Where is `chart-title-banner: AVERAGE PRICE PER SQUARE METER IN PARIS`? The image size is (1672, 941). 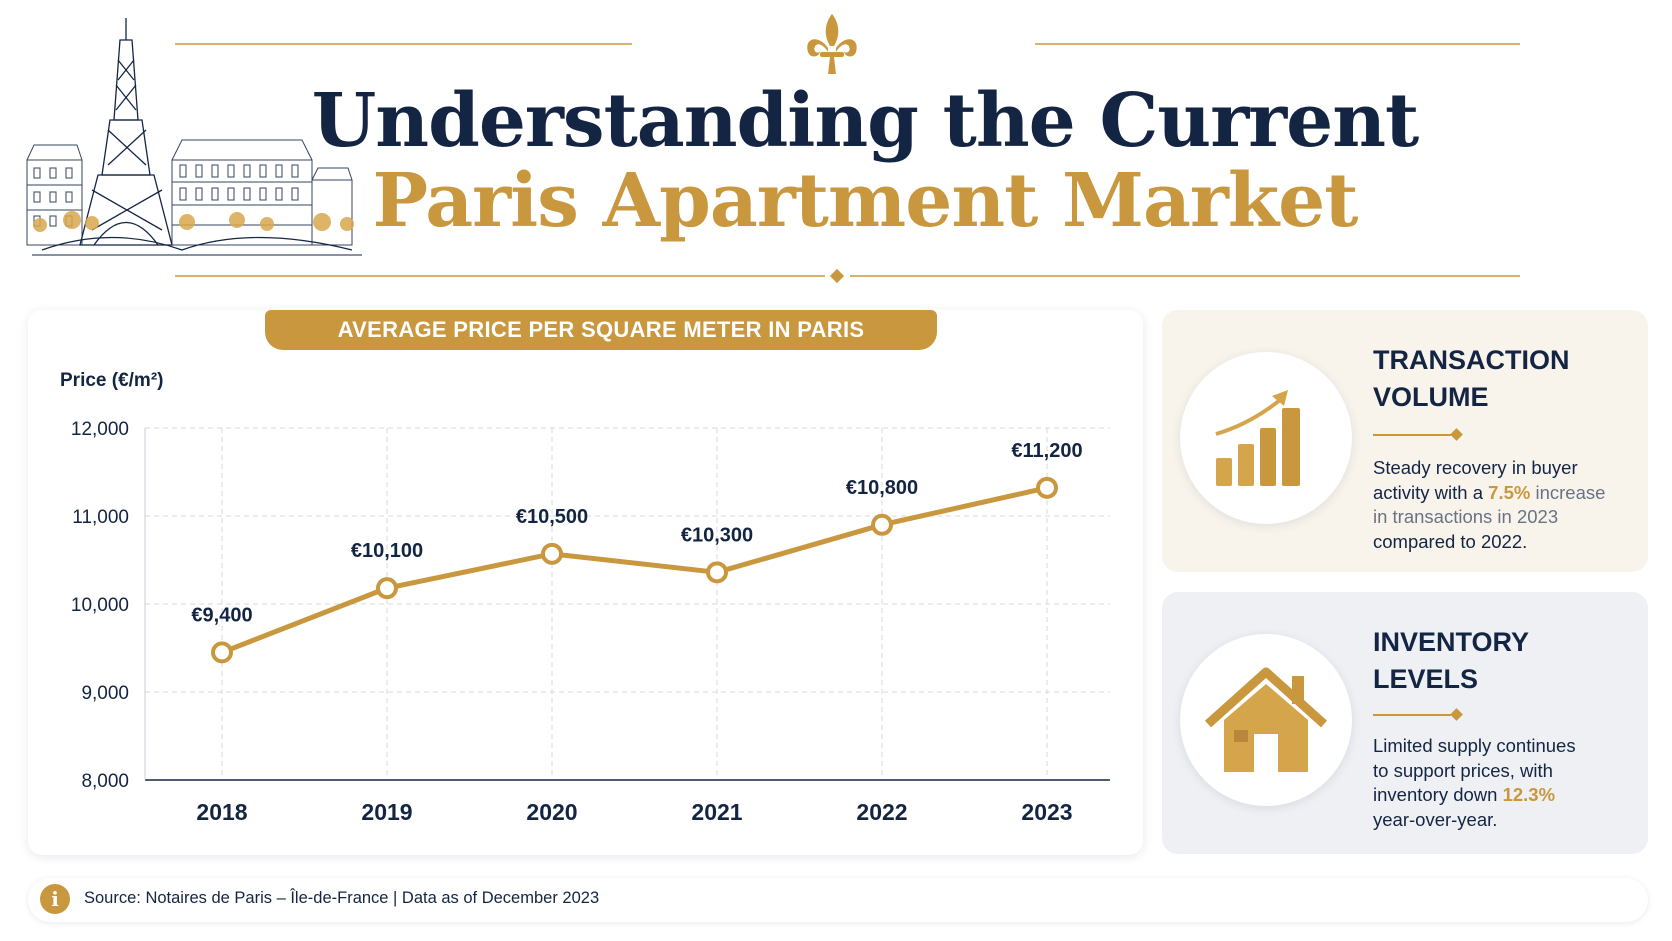 chart-title-banner: AVERAGE PRICE PER SQUARE METER IN PARIS is located at coordinates (601, 330).